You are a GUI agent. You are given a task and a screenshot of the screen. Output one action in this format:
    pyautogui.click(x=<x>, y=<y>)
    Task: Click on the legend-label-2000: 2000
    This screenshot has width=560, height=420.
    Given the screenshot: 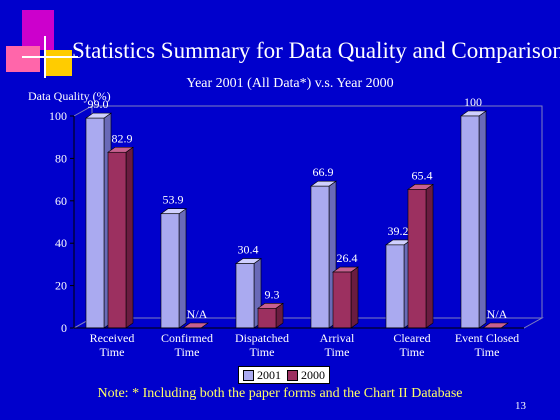 What is the action you would take?
    pyautogui.click(x=313, y=374)
    